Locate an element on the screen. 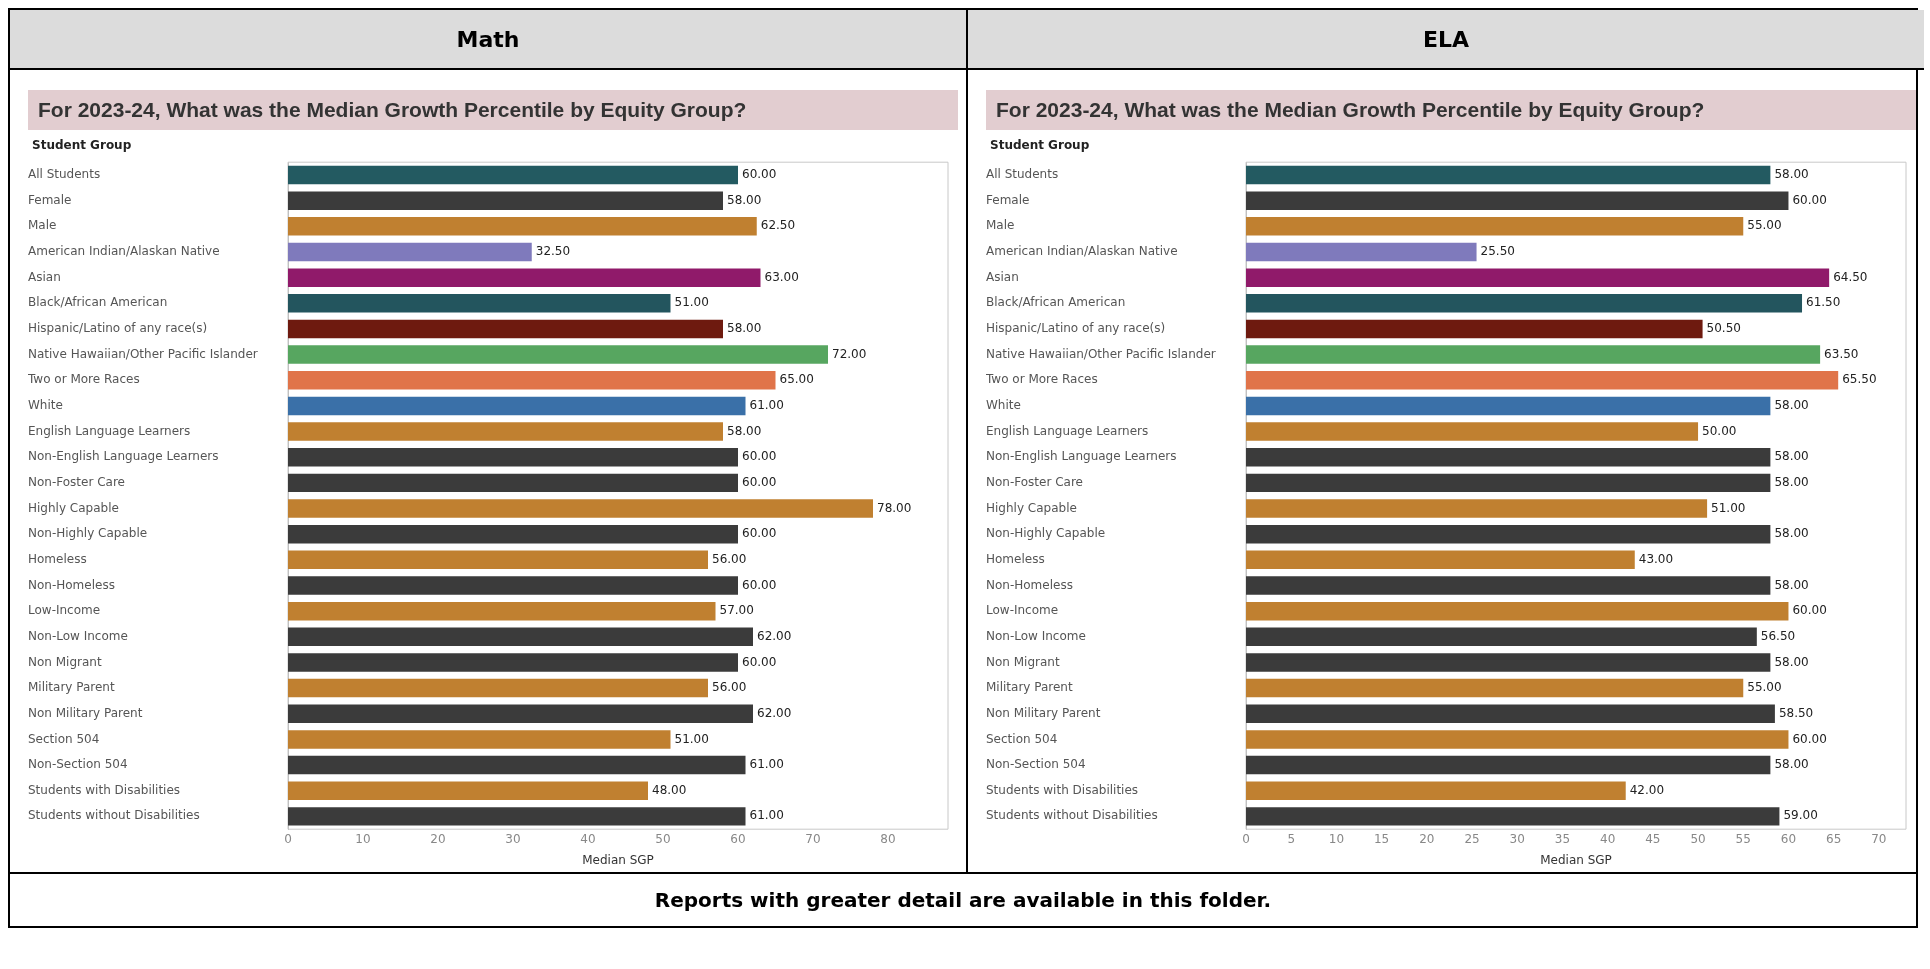 The image size is (1930, 969). x-tick-label: 70 is located at coordinates (813, 838).